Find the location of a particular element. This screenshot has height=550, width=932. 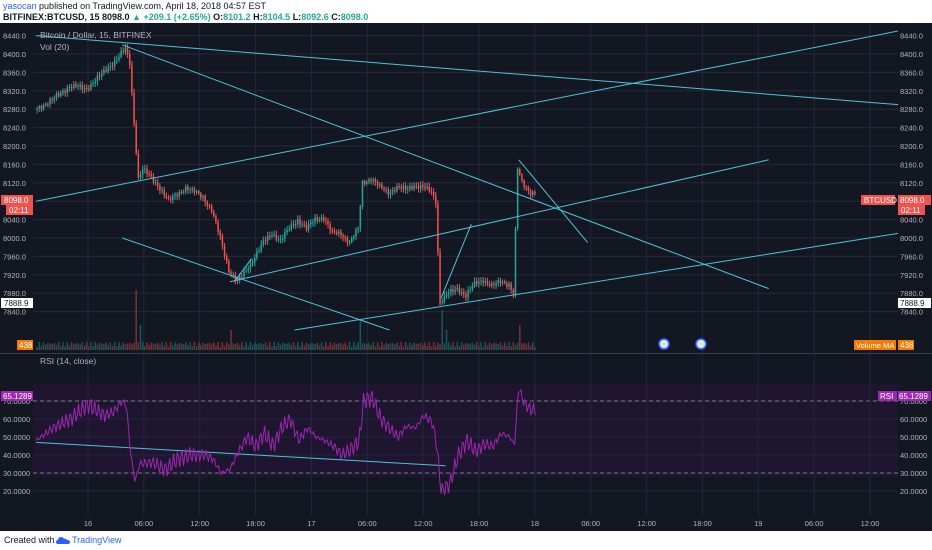

rsi-badge-right: 65.1289 is located at coordinates (914, 396).